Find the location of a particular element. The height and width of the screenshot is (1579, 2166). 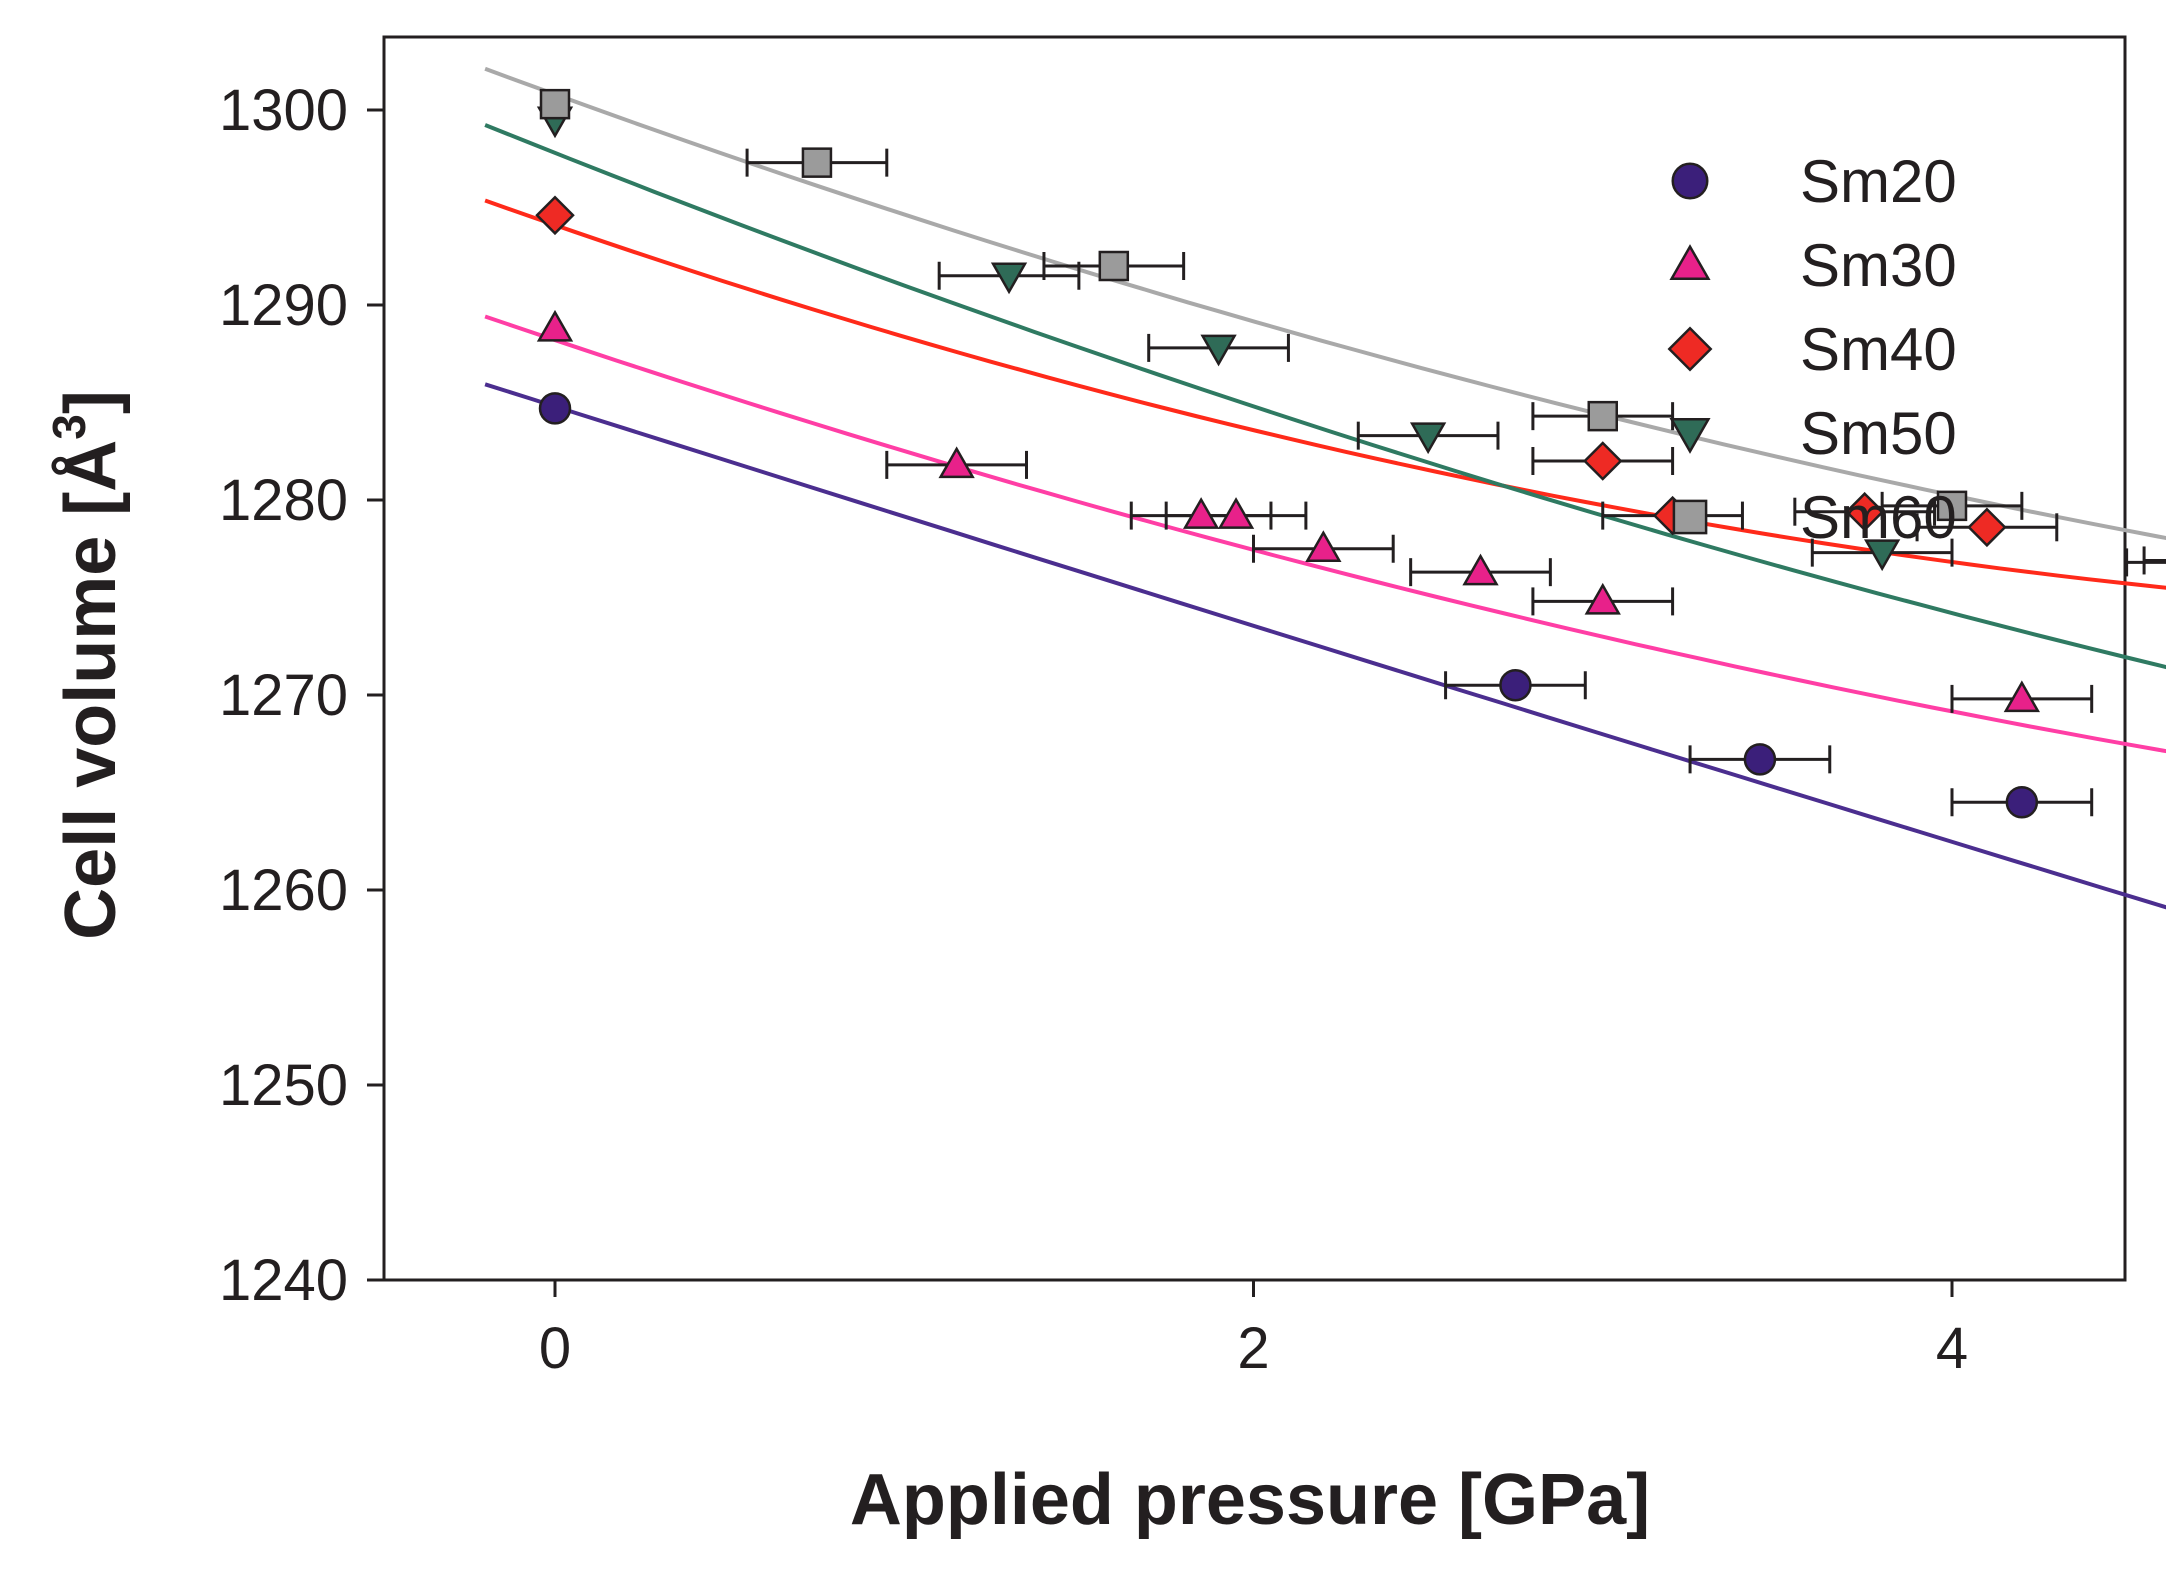

x-tick-label: 4 is located at coordinates (1952, 1348).